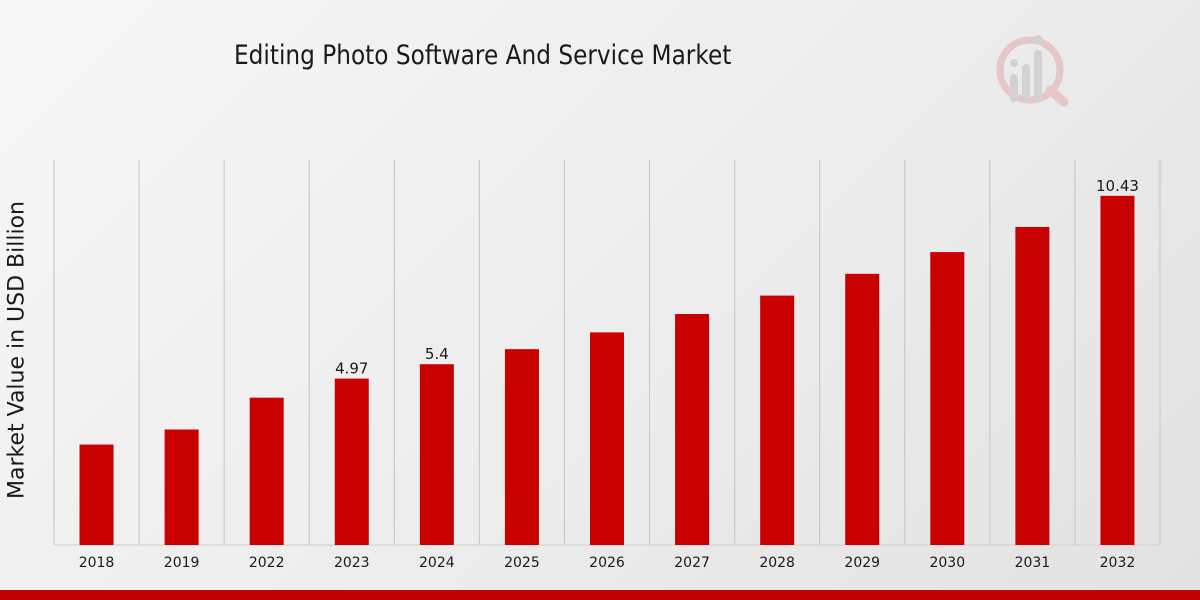 The image size is (1200, 600). I want to click on x-tick-2029: 2029, so click(862, 563).